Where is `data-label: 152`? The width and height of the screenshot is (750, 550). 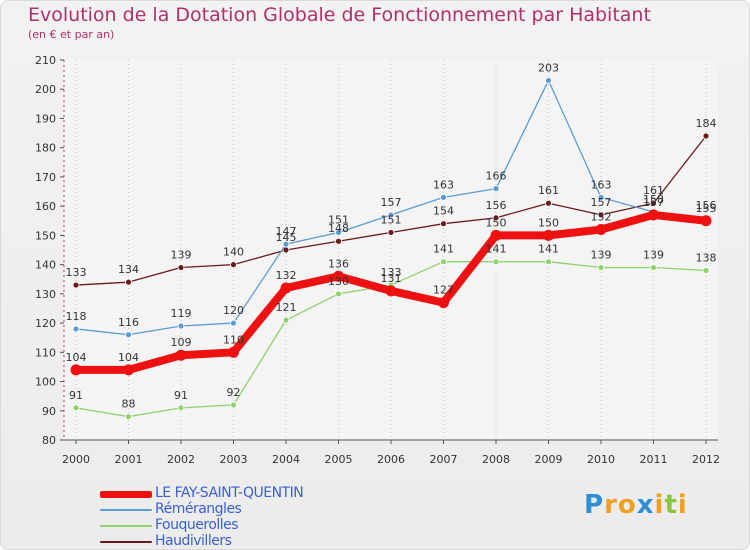
data-label: 152 is located at coordinates (601, 217).